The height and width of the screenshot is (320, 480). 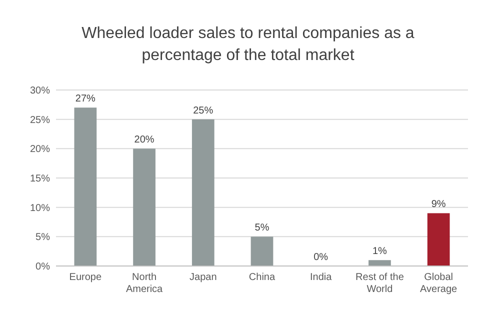 I want to click on y-tick-label: 20%, so click(x=40, y=150).